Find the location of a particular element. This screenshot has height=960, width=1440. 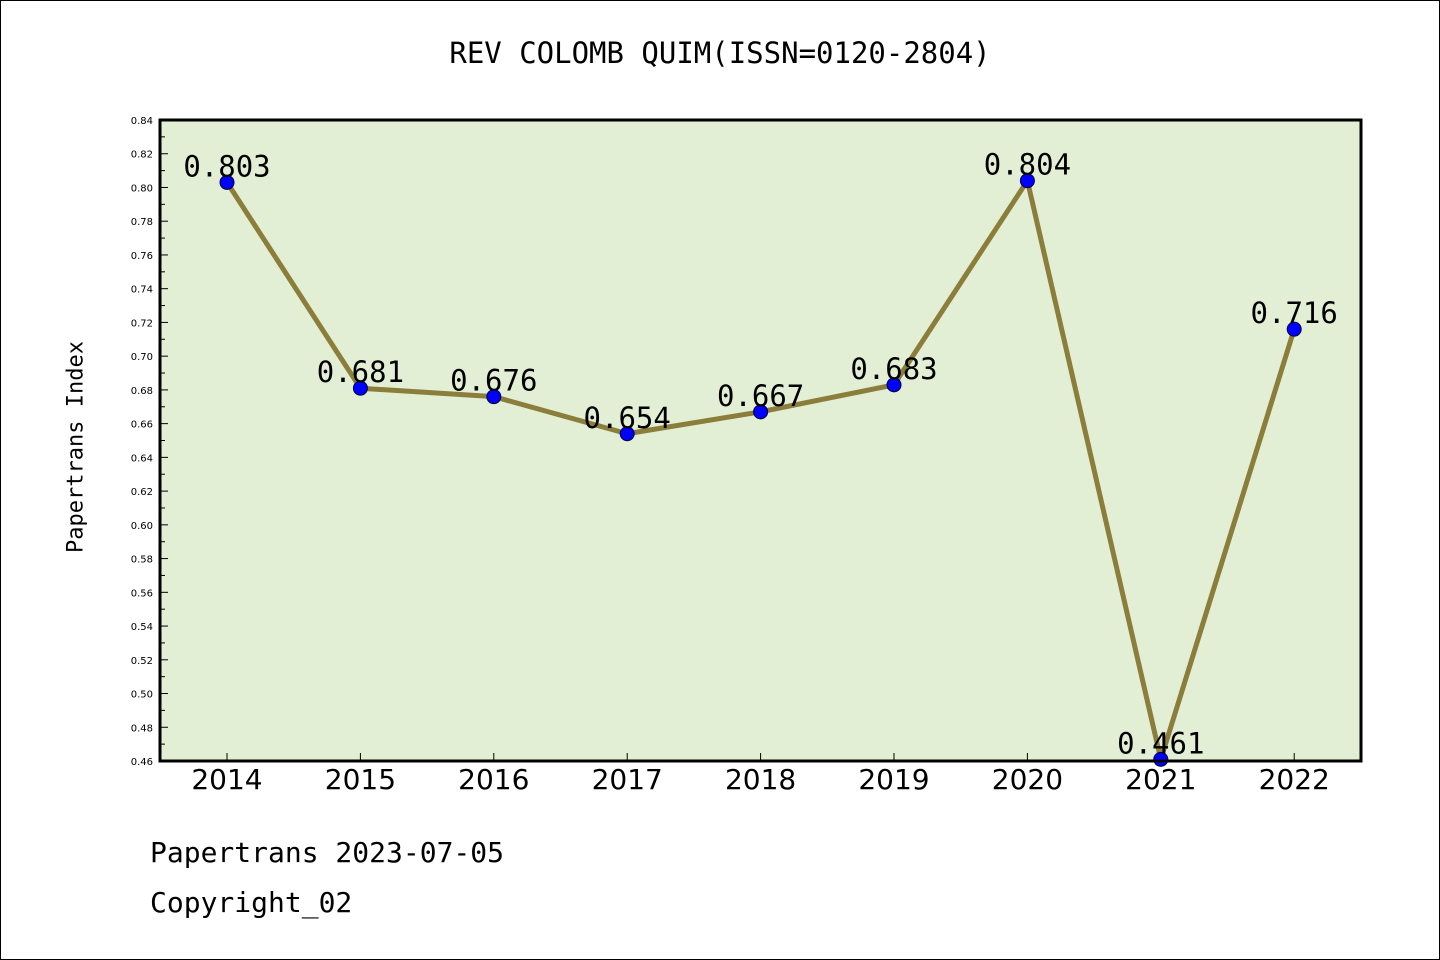

x-tick-label: 2015 is located at coordinates (360, 779).